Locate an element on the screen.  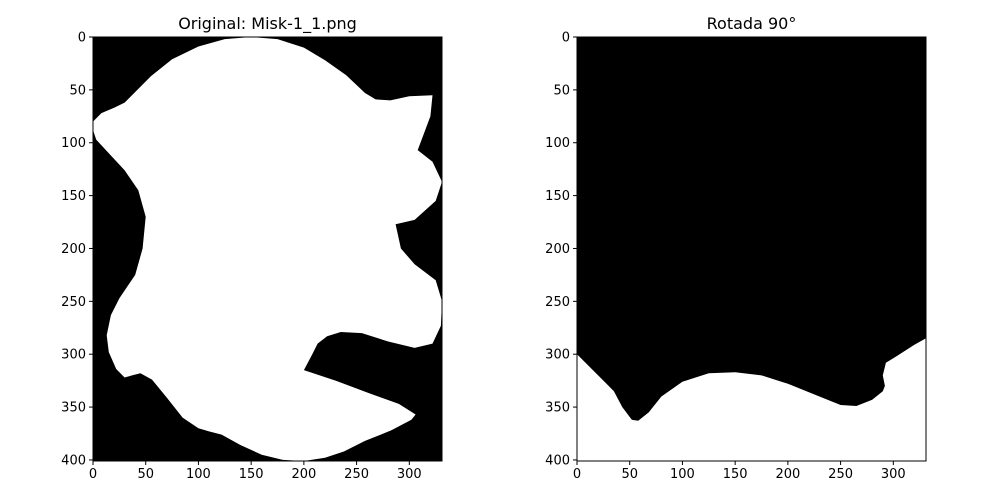
chart-title: Original: Misk-1_1.png is located at coordinates (267, 24).